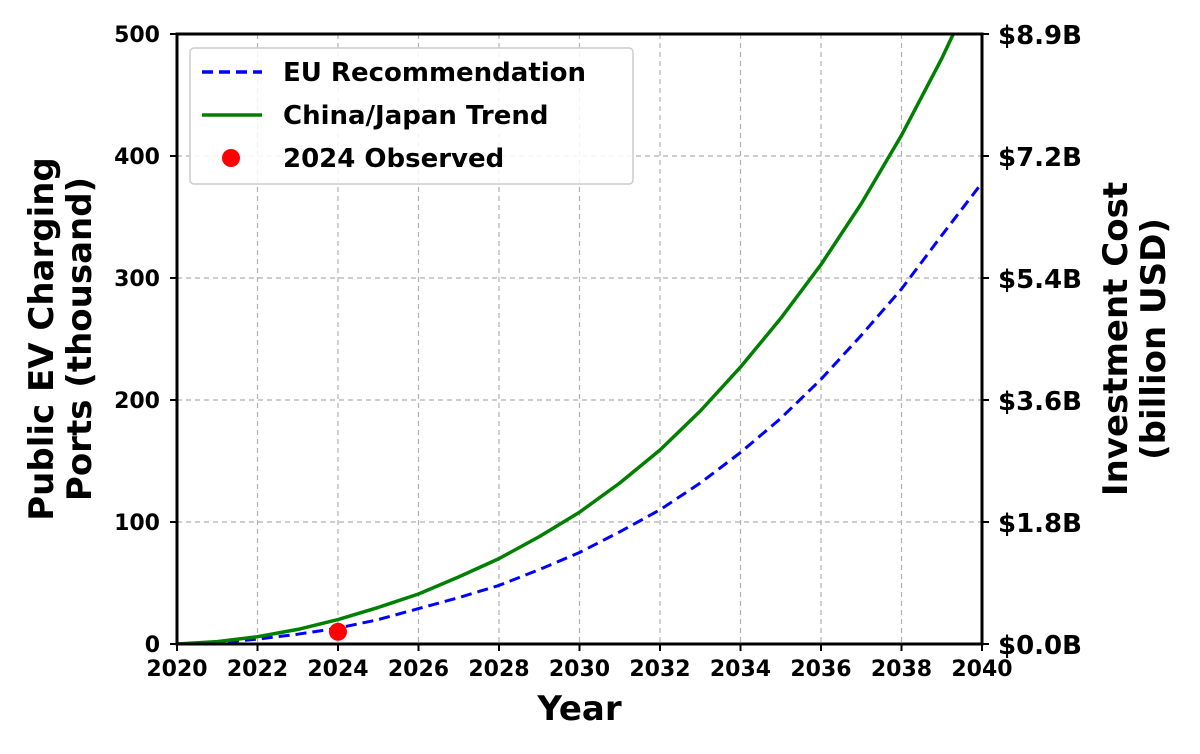 This screenshot has width=1200, height=754. Describe the element at coordinates (1040, 158) in the screenshot. I see `y2-tick-label: $7.2B` at that location.